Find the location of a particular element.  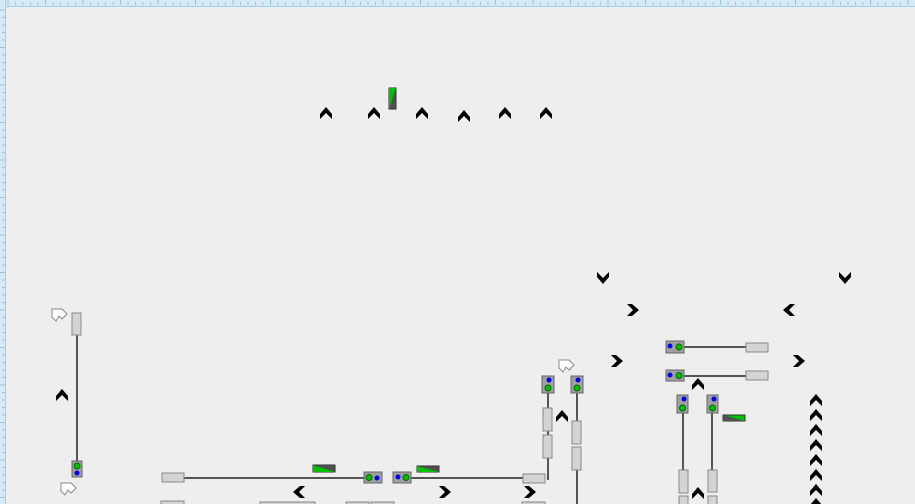

vertical-ruler is located at coordinates (3, 252).